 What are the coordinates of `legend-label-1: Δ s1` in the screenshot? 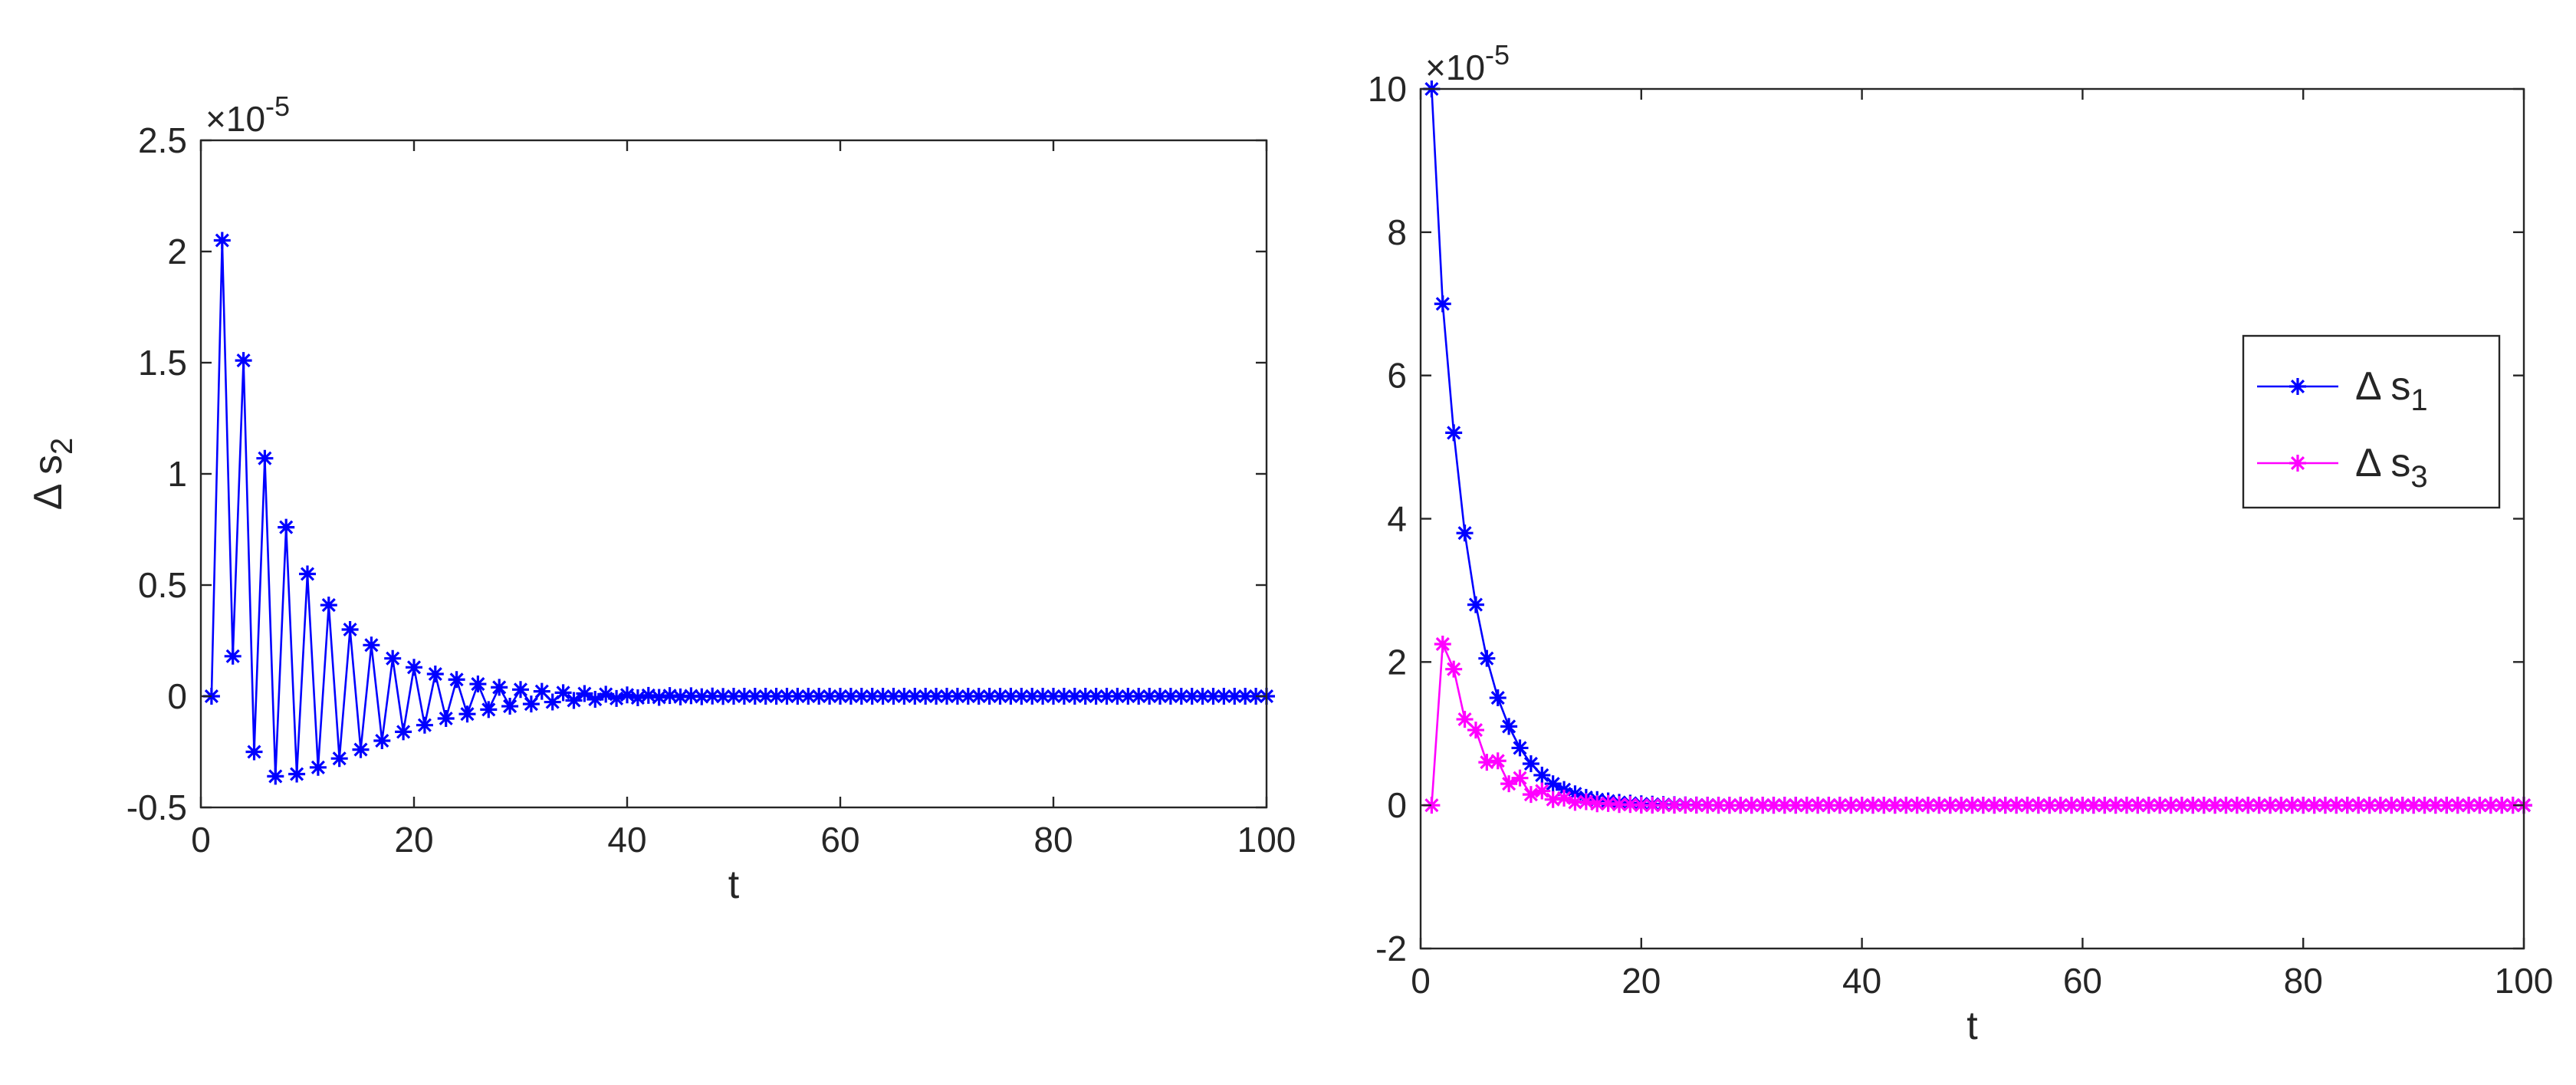 It's located at (2391, 390).